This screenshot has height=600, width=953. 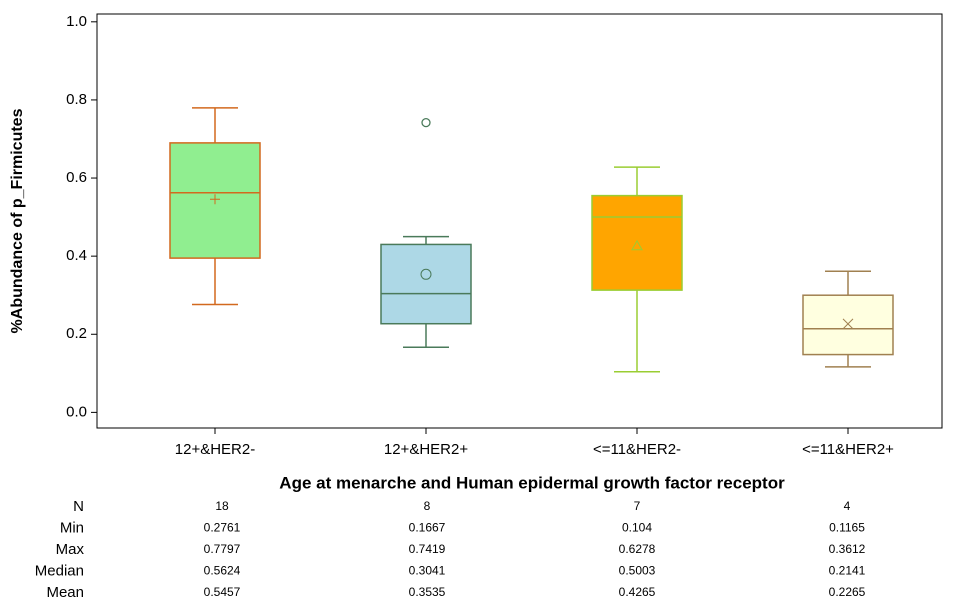 I want to click on table-cell: 8, so click(x=427, y=506).